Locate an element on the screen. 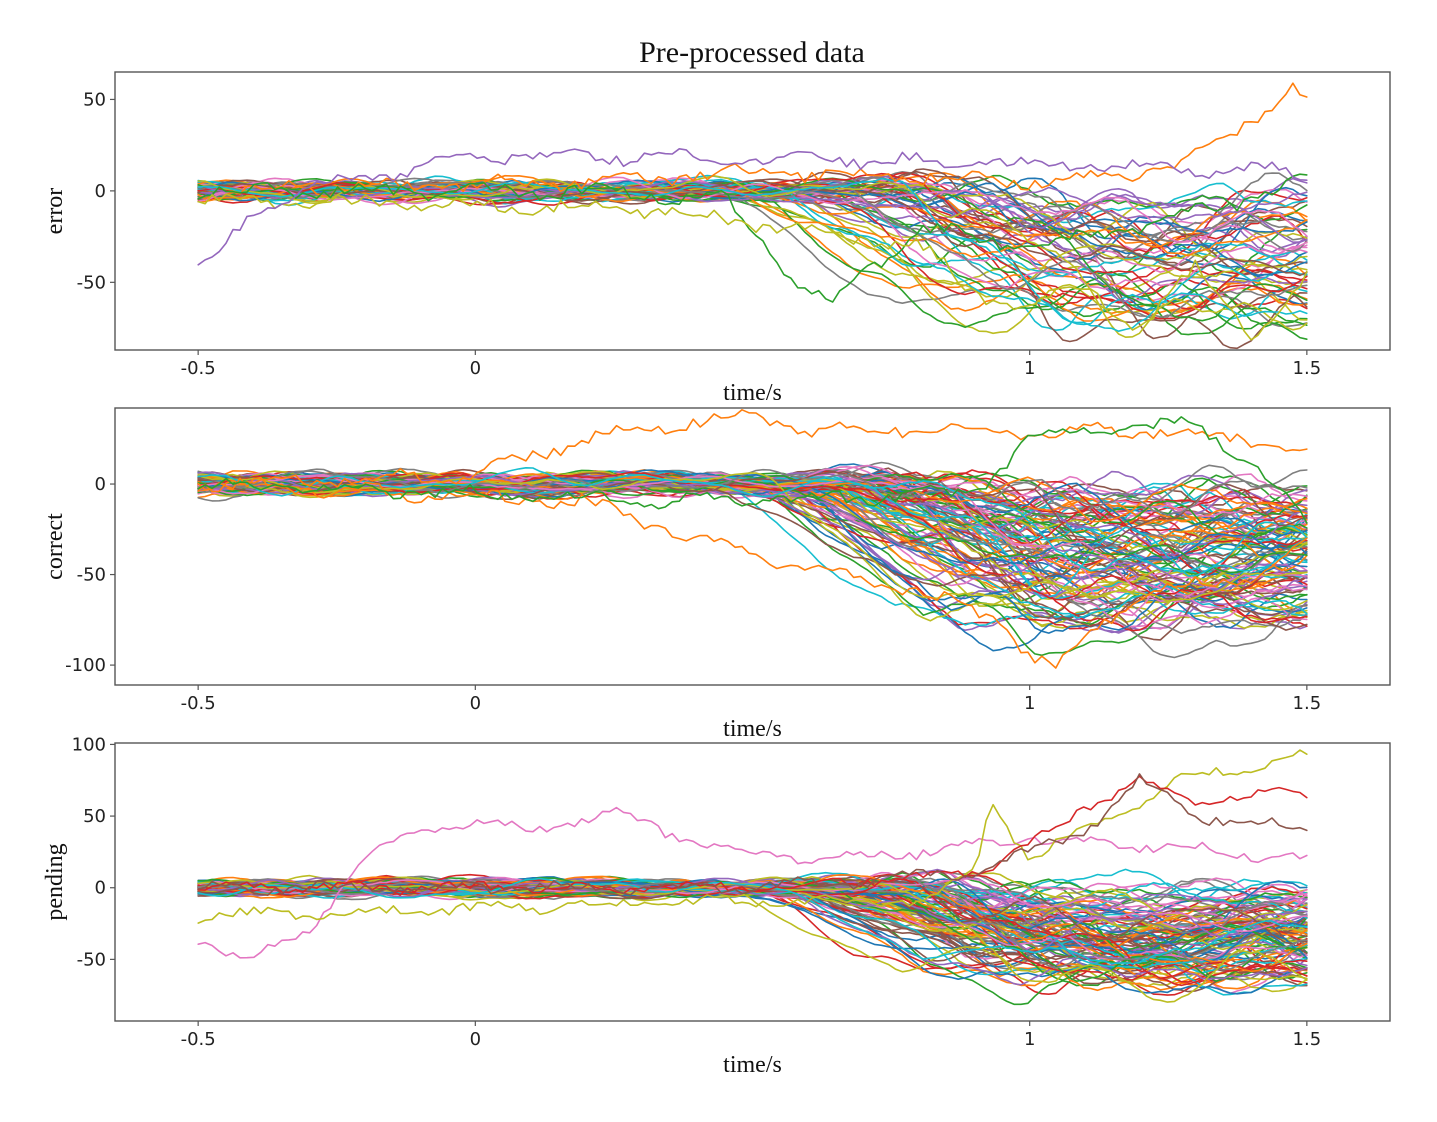  xtick-label-correct-2: 1 is located at coordinates (1029, 703).